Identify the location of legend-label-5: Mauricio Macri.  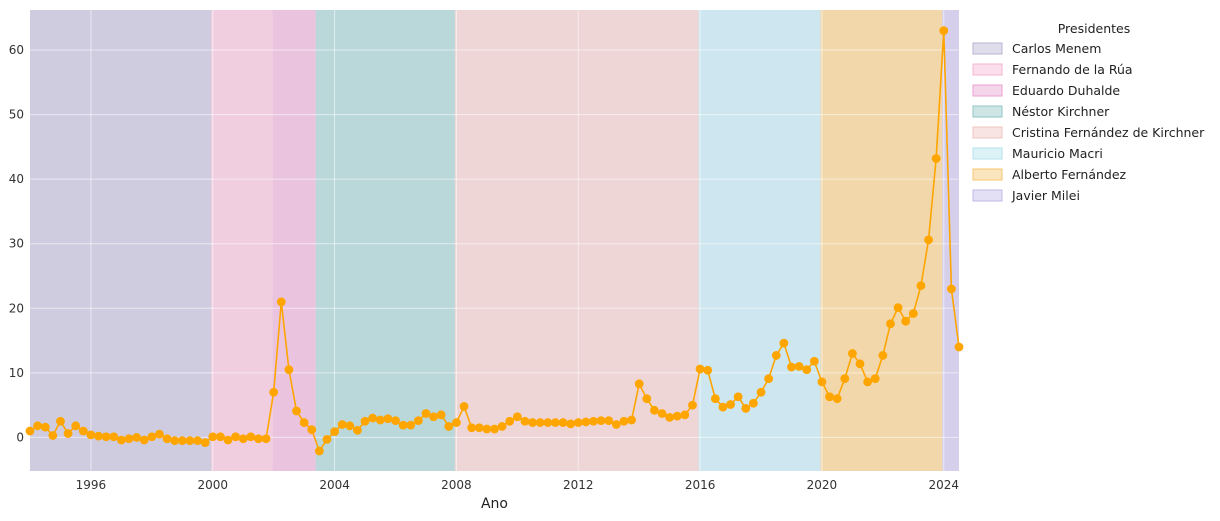
(1057, 153).